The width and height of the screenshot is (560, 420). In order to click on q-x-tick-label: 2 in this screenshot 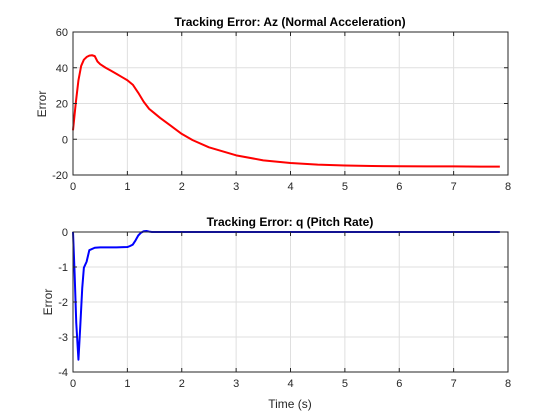, I will do `click(182, 384)`.